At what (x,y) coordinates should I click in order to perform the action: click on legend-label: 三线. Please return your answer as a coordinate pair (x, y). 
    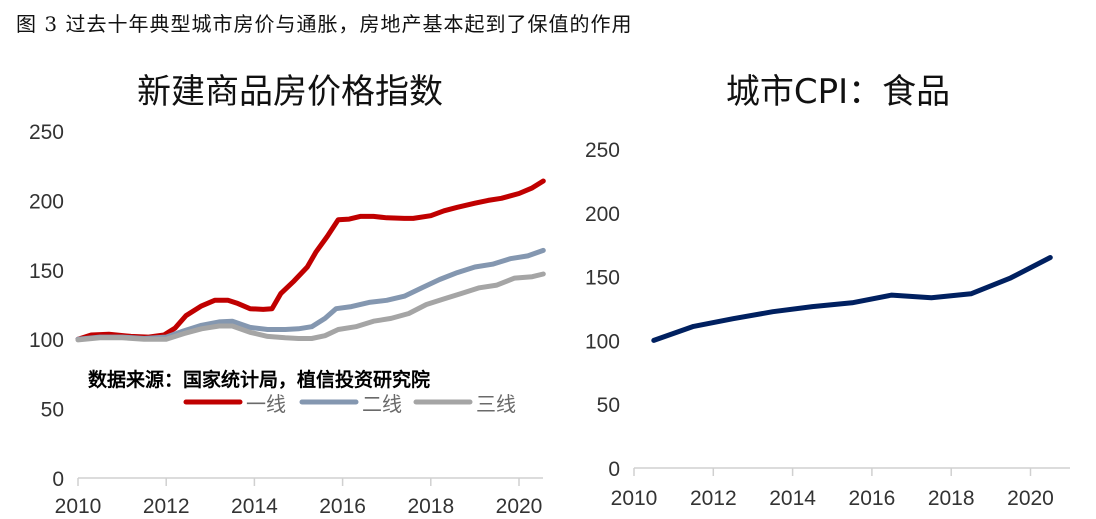
    Looking at the image, I should click on (496, 404).